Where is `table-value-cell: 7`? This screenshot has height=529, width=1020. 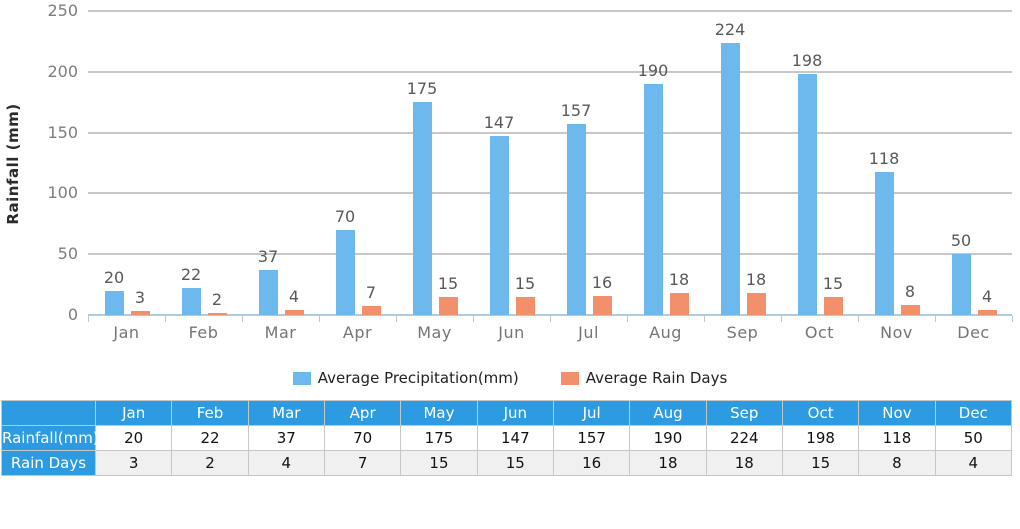
table-value-cell: 7 is located at coordinates (362, 463).